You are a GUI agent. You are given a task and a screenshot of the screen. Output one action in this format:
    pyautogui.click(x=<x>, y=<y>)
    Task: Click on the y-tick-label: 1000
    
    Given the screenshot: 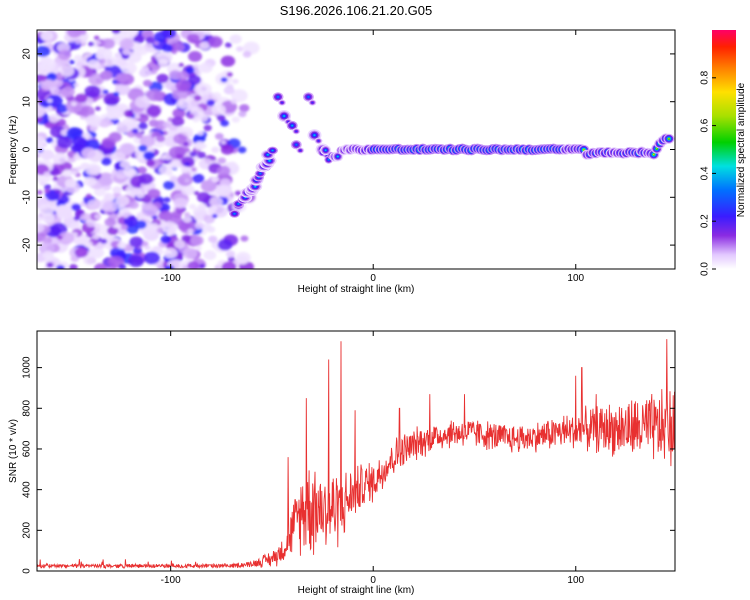 What is the action you would take?
    pyautogui.click(x=27, y=367)
    